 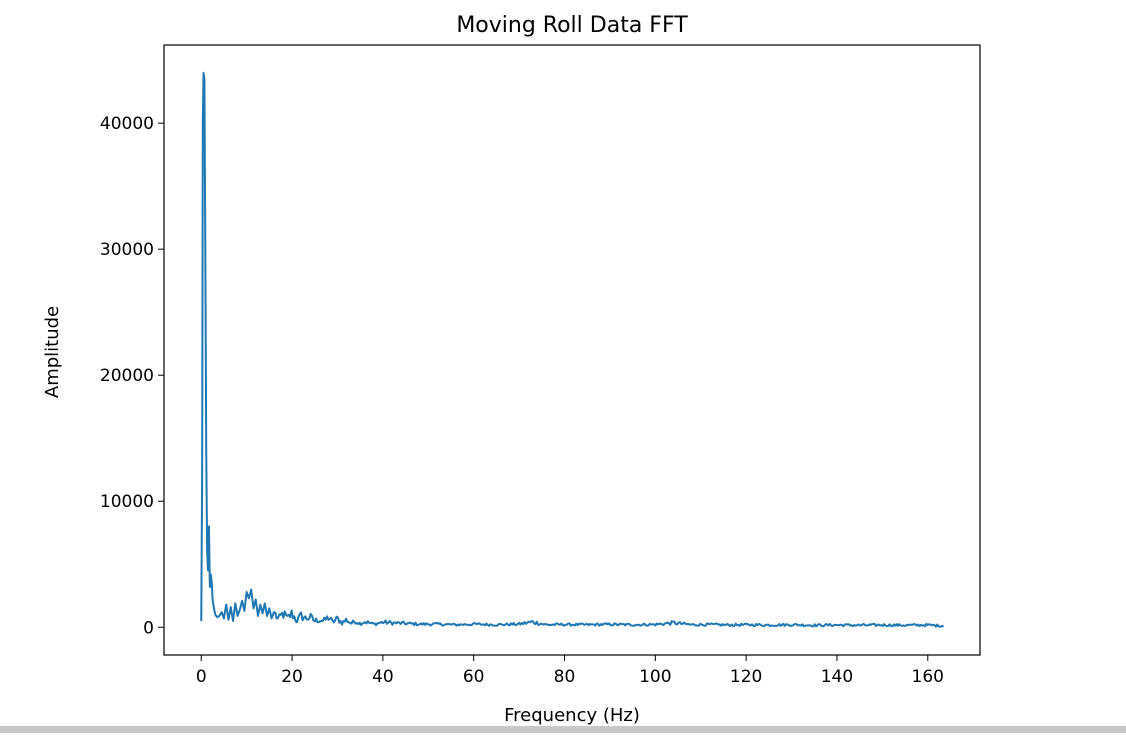 I want to click on x-tick-label: 60, so click(x=474, y=677).